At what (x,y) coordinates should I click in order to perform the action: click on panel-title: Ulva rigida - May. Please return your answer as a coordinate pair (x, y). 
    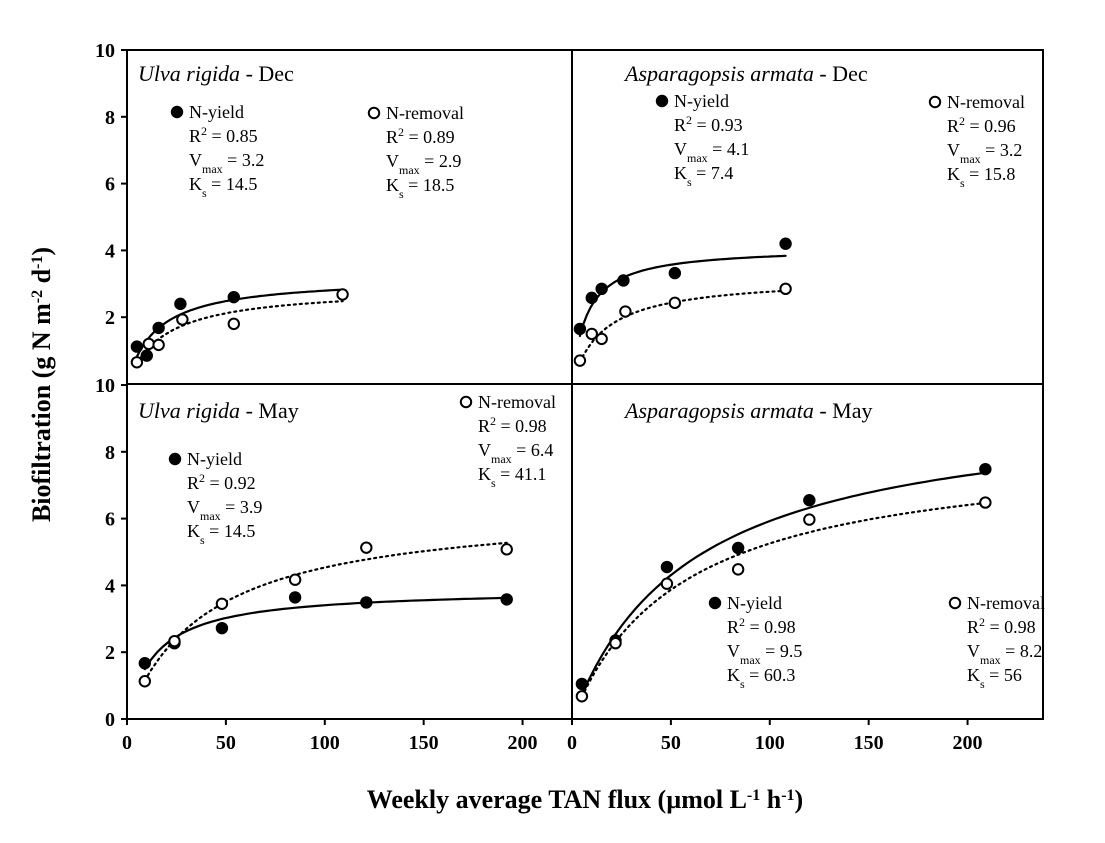
    Looking at the image, I should click on (218, 410).